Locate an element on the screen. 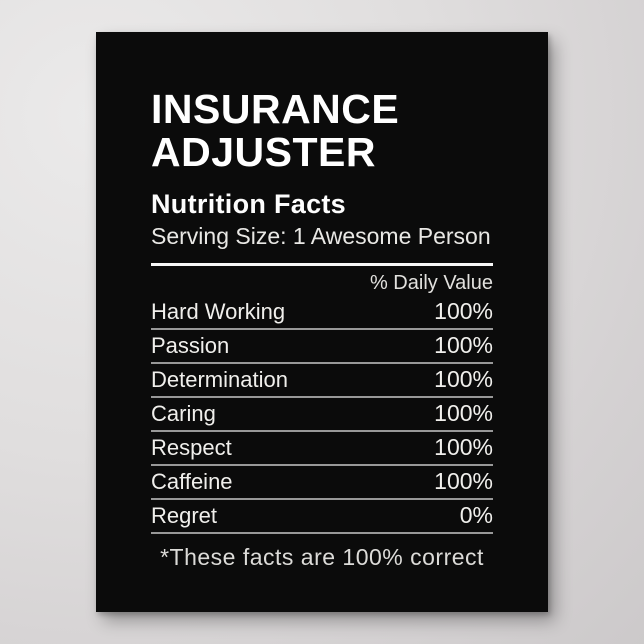  row-label: Determination is located at coordinates (219, 380).